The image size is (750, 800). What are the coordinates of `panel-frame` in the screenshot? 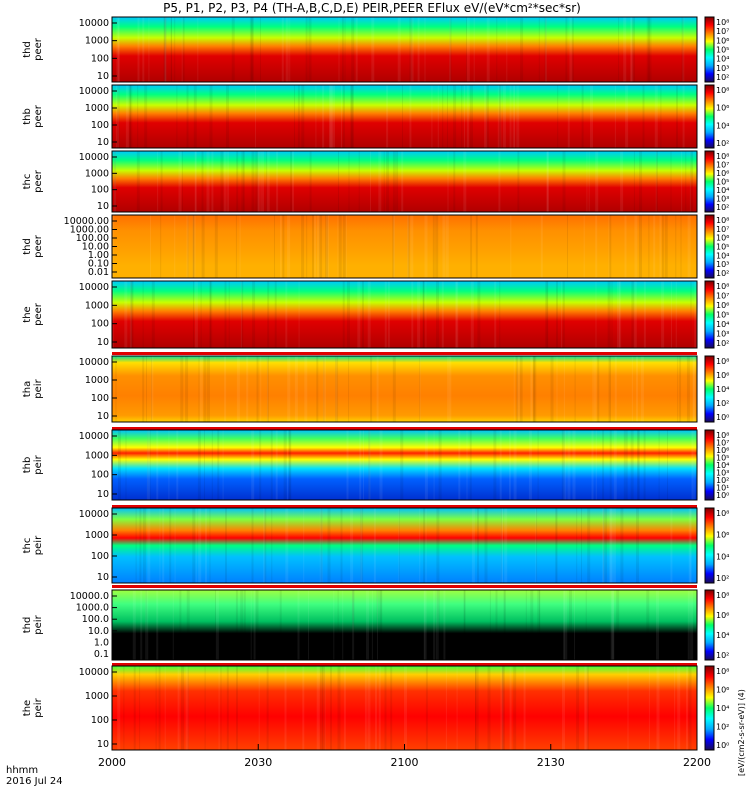 It's located at (404, 625).